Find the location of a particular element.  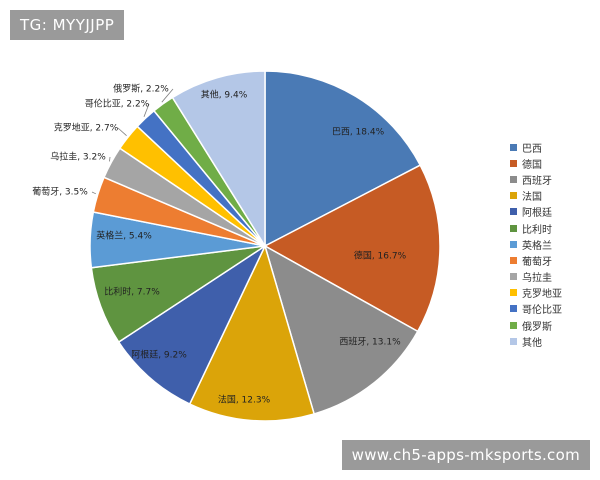

chart-legend: 巴西德国西班牙法国阿根廷比利时英格兰葡萄牙乌拉圭克罗地亚哥伦比亚俄罗斯其他 is located at coordinates (536, 244).